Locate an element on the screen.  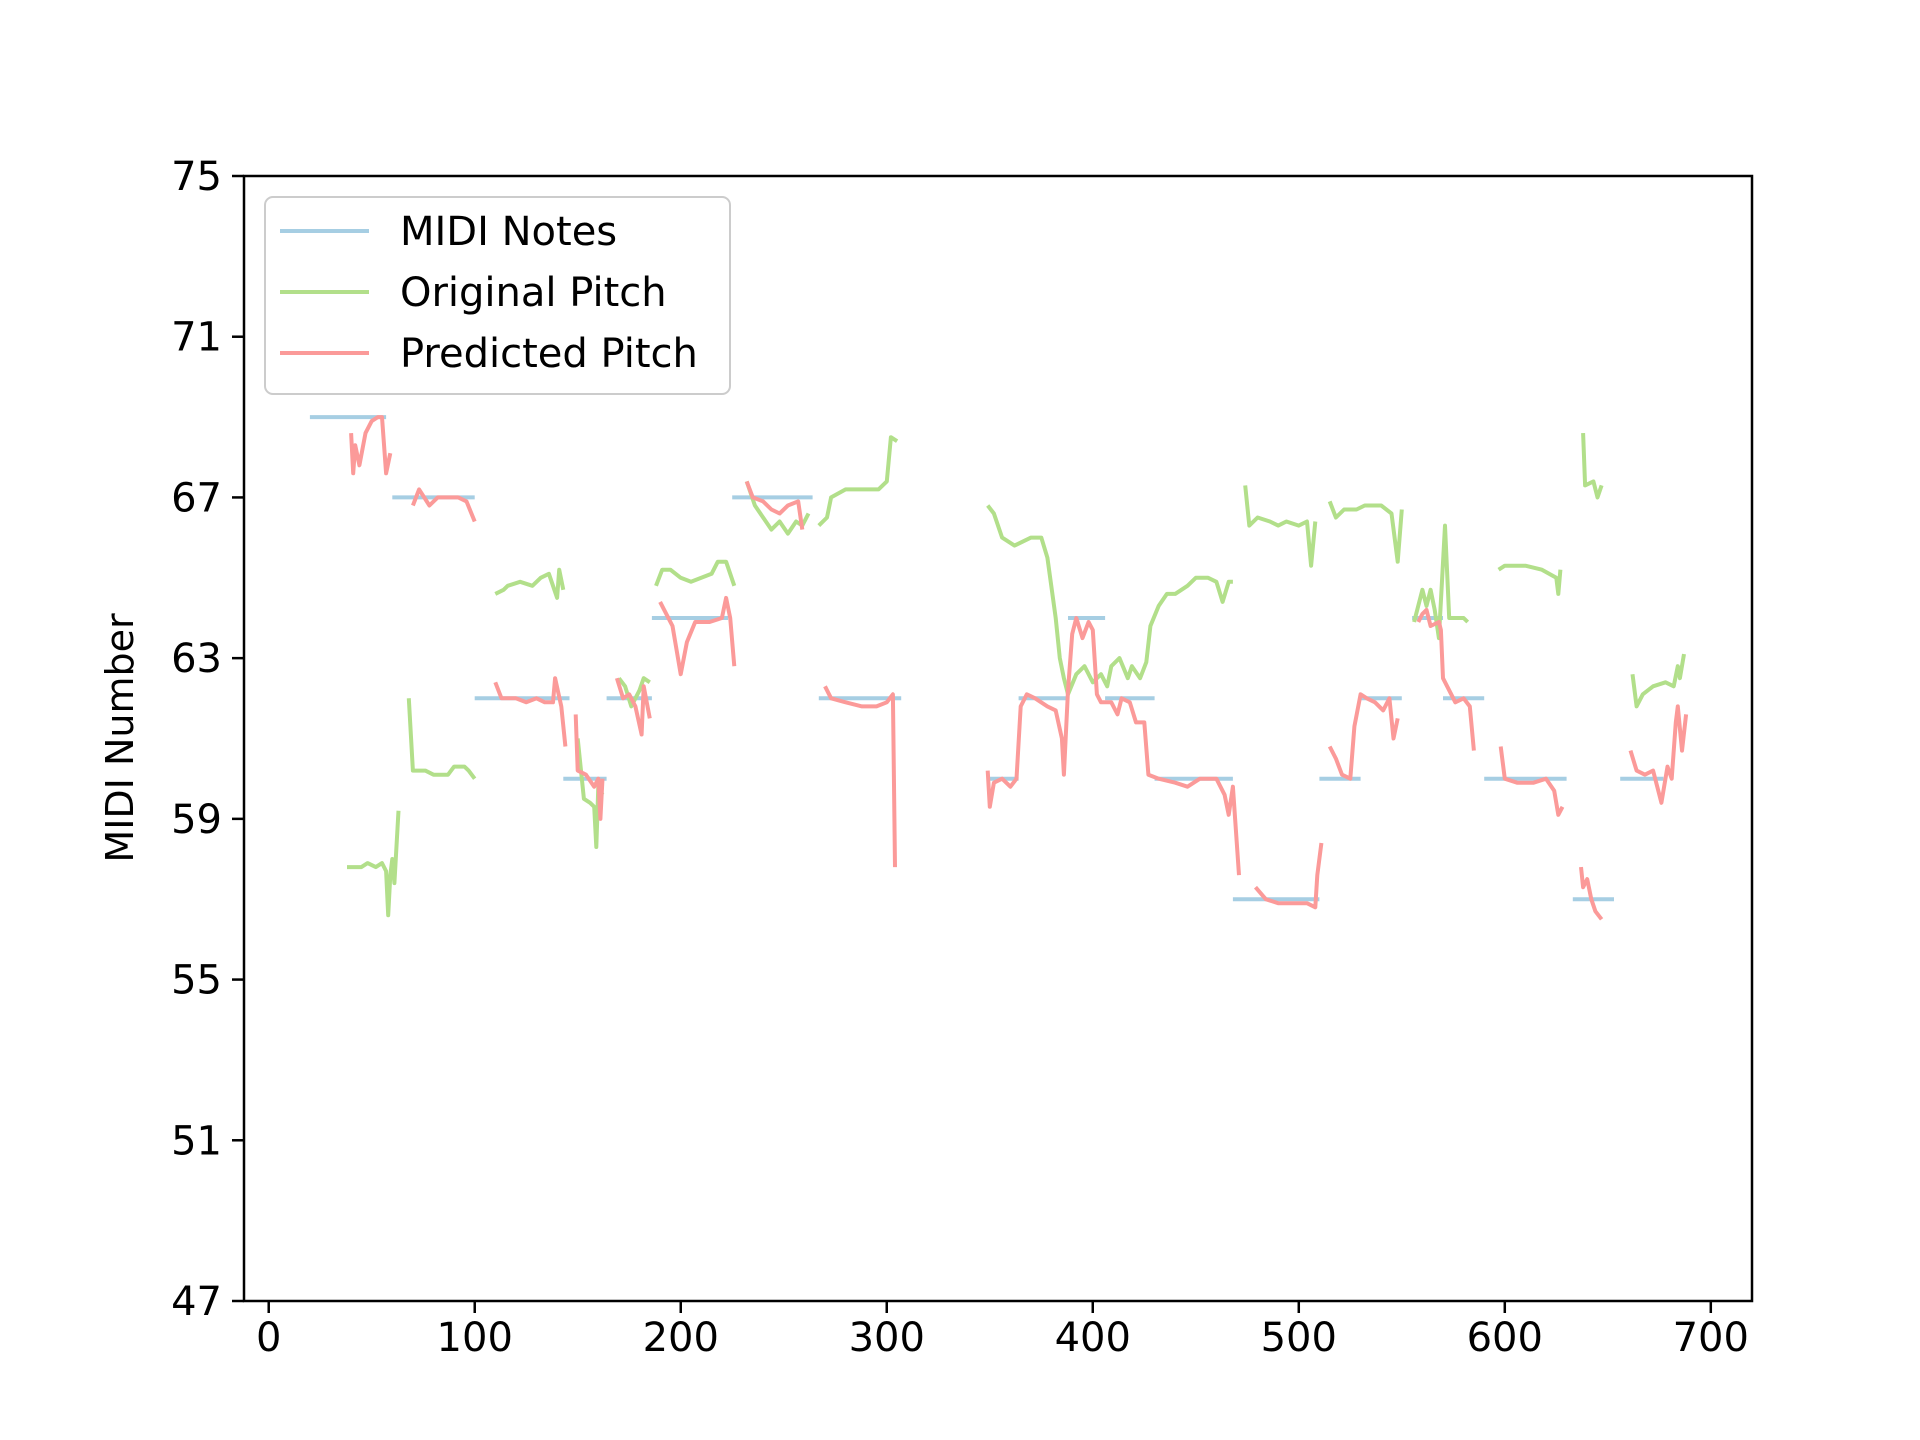
x-tick-label: 600 is located at coordinates (1505, 1338).